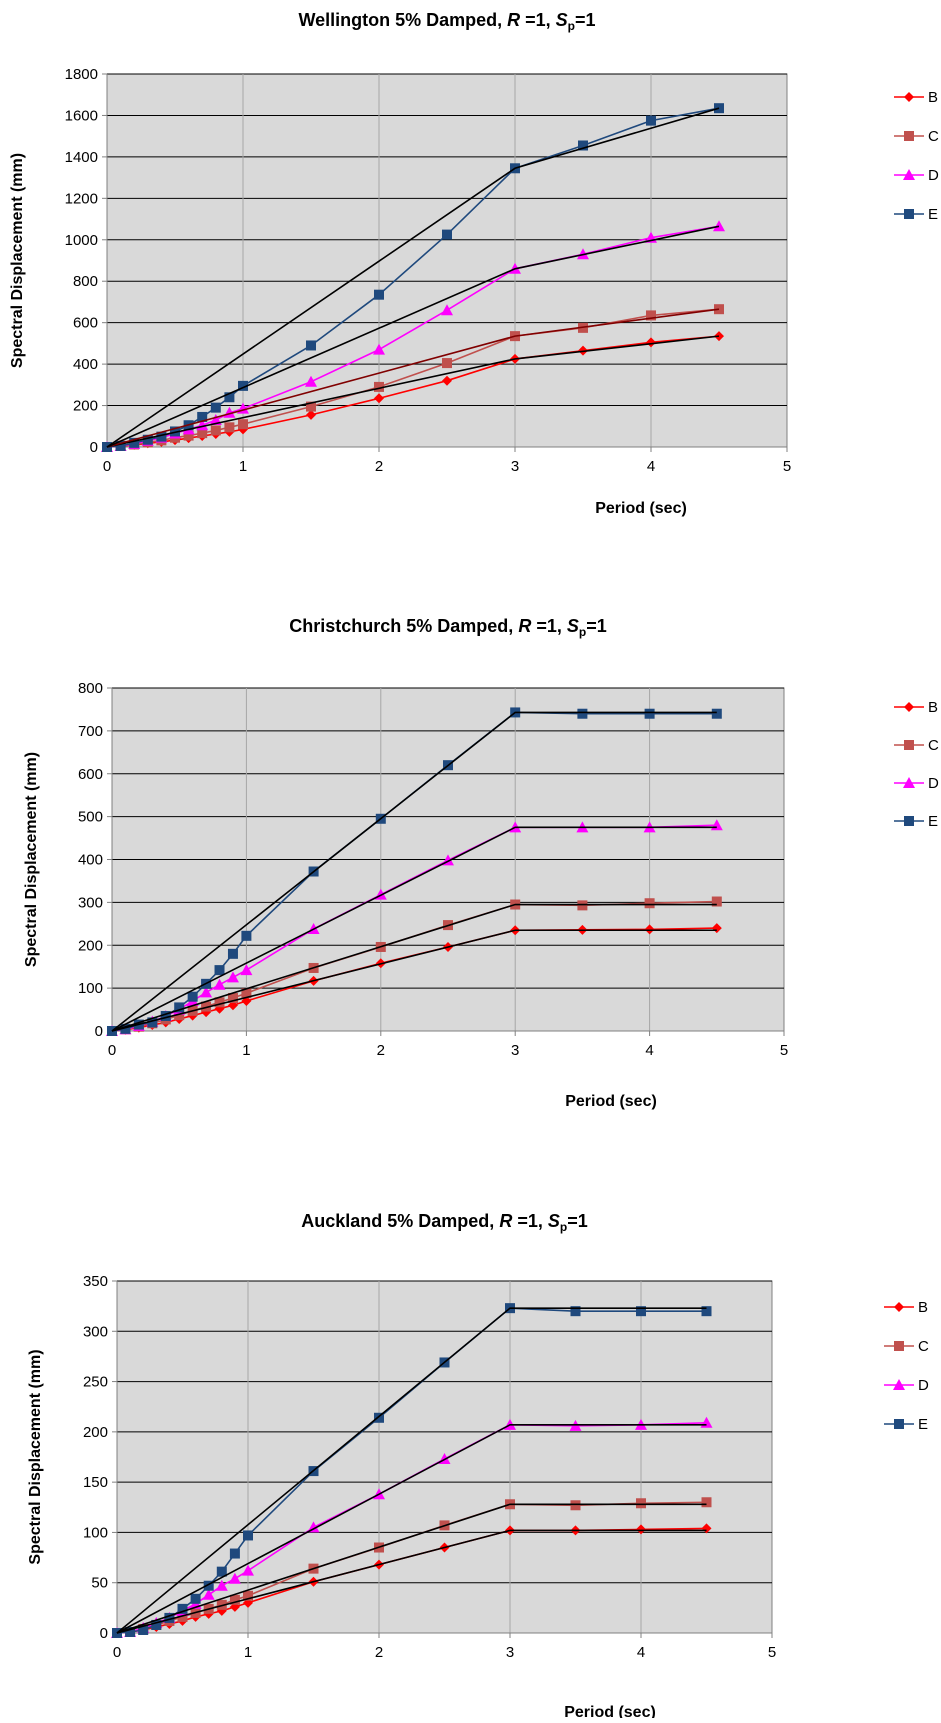 The height and width of the screenshot is (1723, 941). What do you see at coordinates (909, 707) in the screenshot?
I see `legend-marker-b` at bounding box center [909, 707].